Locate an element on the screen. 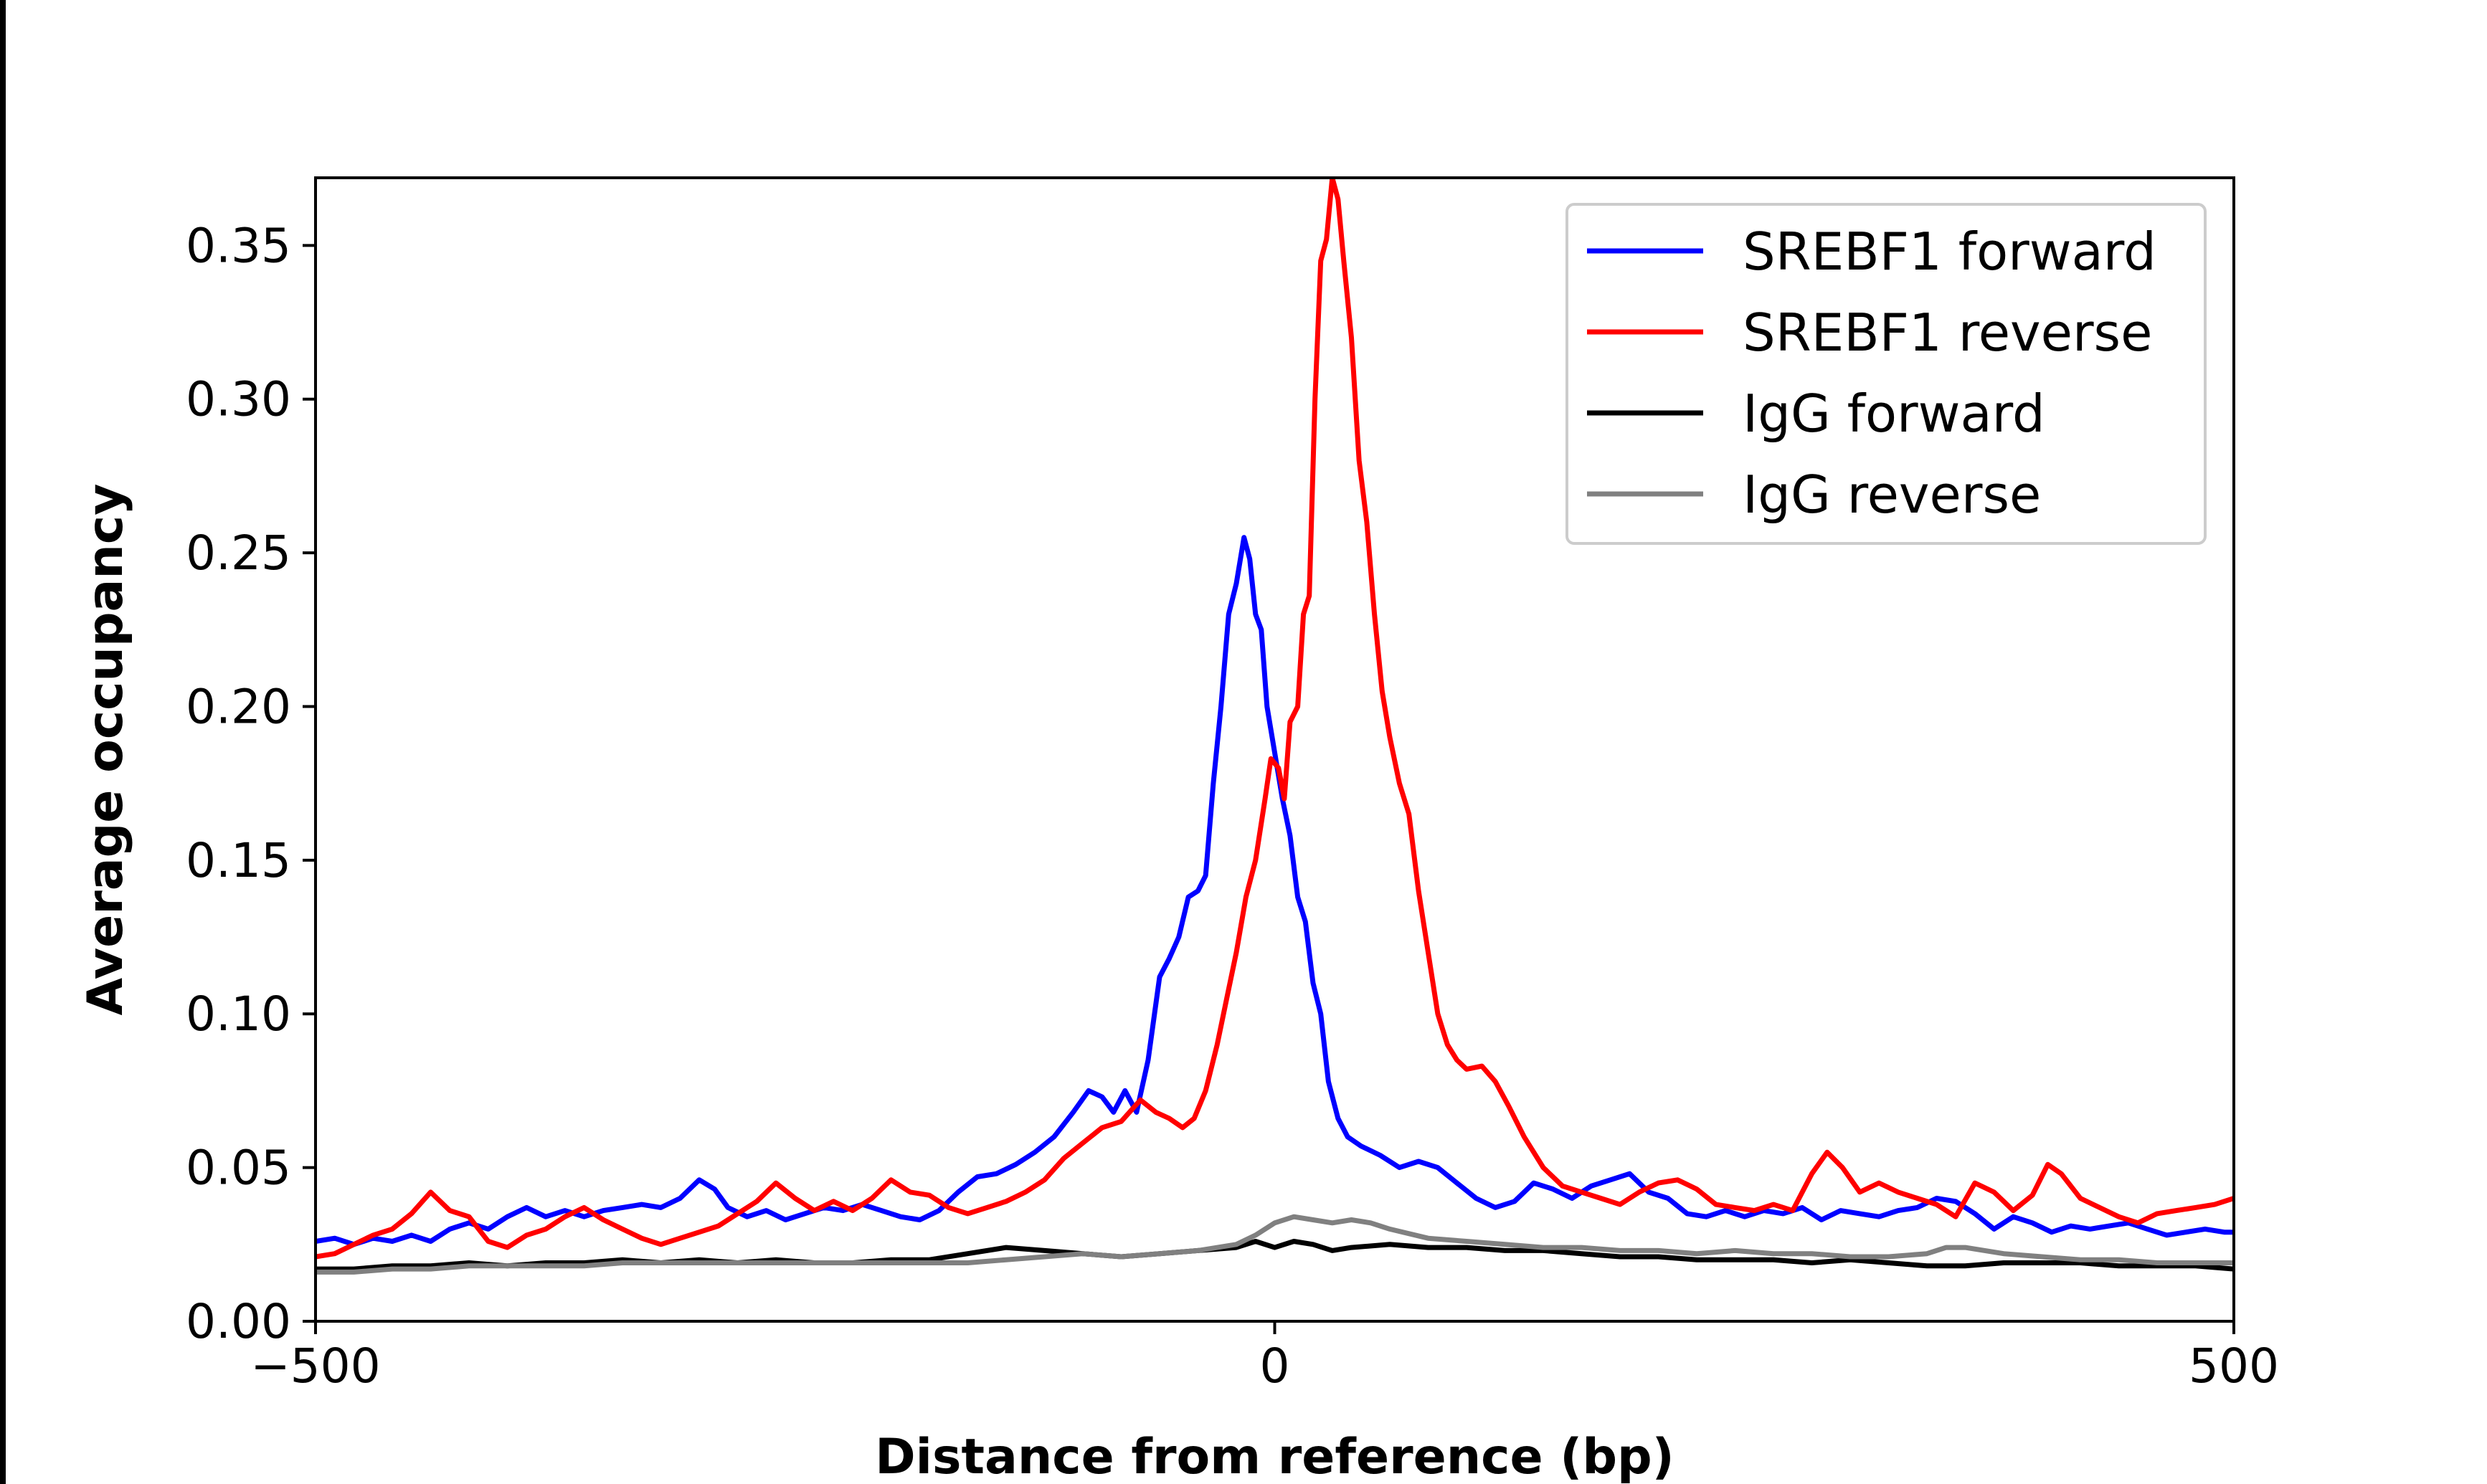 The width and height of the screenshot is (2487, 1484). y-tick-label: 0.25 is located at coordinates (239, 553).